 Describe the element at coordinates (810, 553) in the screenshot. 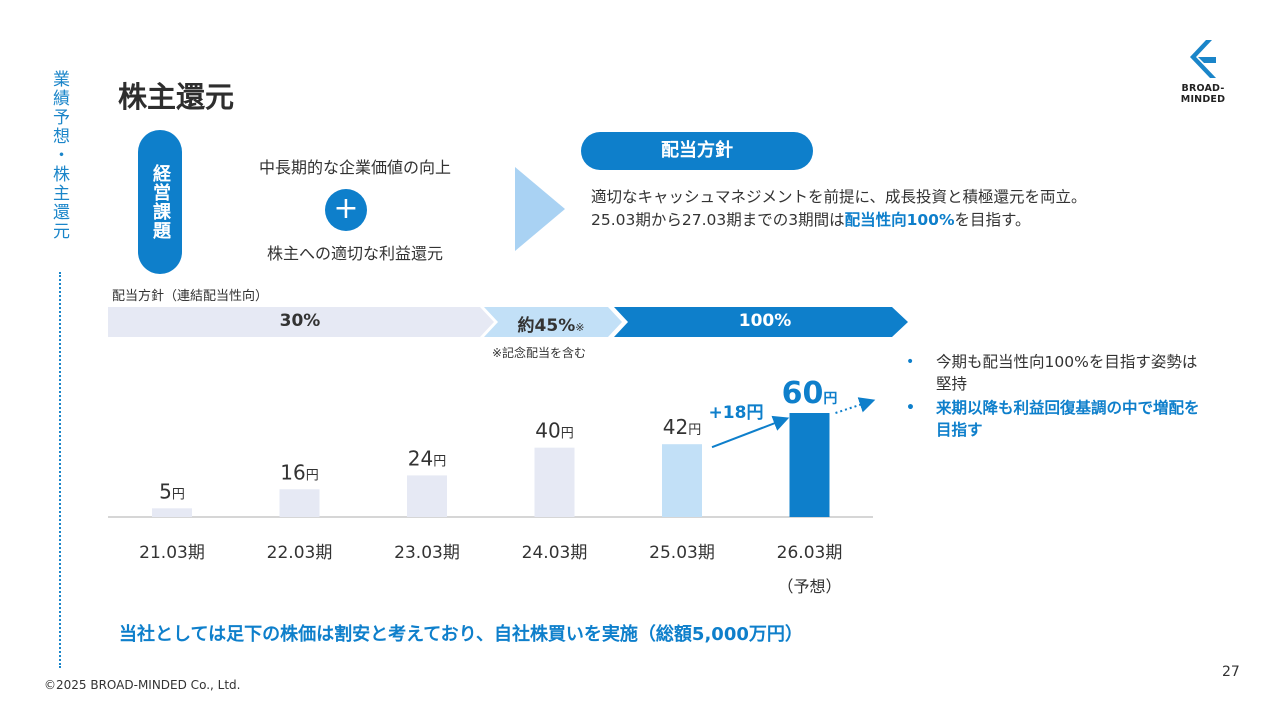

I see `x-tick-label: 26.03期` at that location.